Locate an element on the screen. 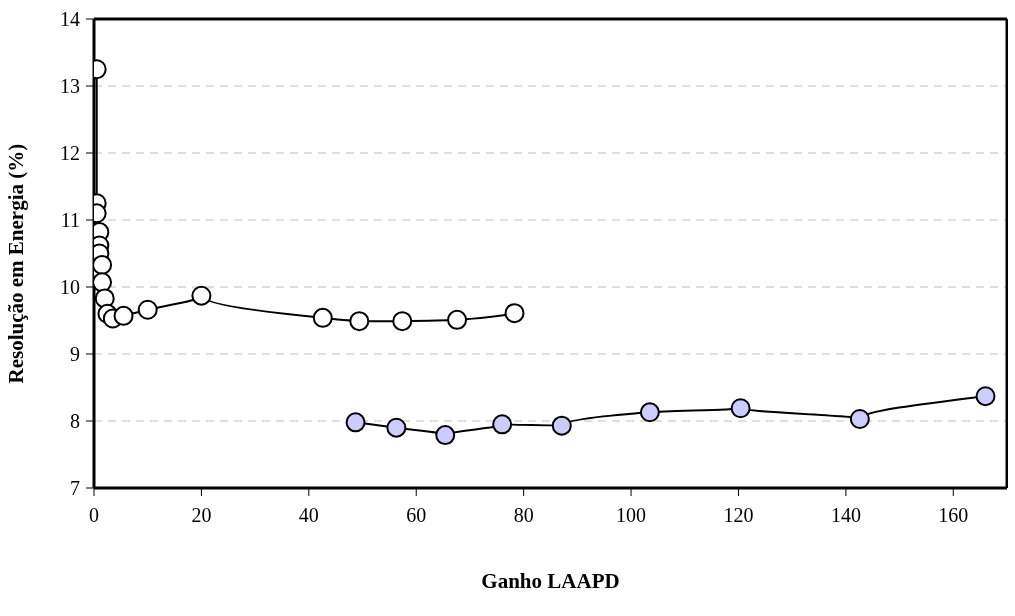 The height and width of the screenshot is (616, 1015). y-tick-label: 9 is located at coordinates (75, 354).